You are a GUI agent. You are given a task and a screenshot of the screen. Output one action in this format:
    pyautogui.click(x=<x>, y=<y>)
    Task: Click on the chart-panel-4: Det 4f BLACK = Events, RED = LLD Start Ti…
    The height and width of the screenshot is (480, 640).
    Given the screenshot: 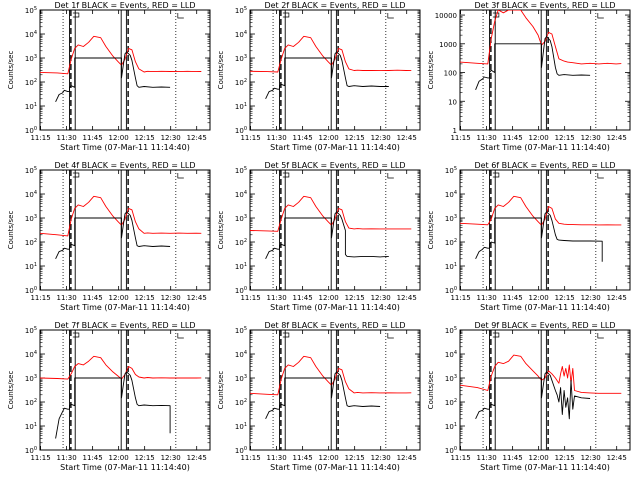 What is the action you would take?
    pyautogui.click(x=109, y=236)
    